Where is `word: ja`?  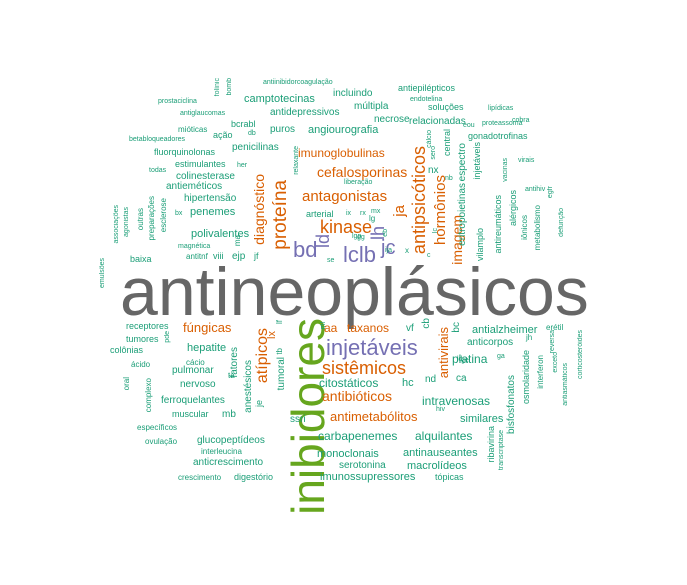 word: ja is located at coordinates (399, 211).